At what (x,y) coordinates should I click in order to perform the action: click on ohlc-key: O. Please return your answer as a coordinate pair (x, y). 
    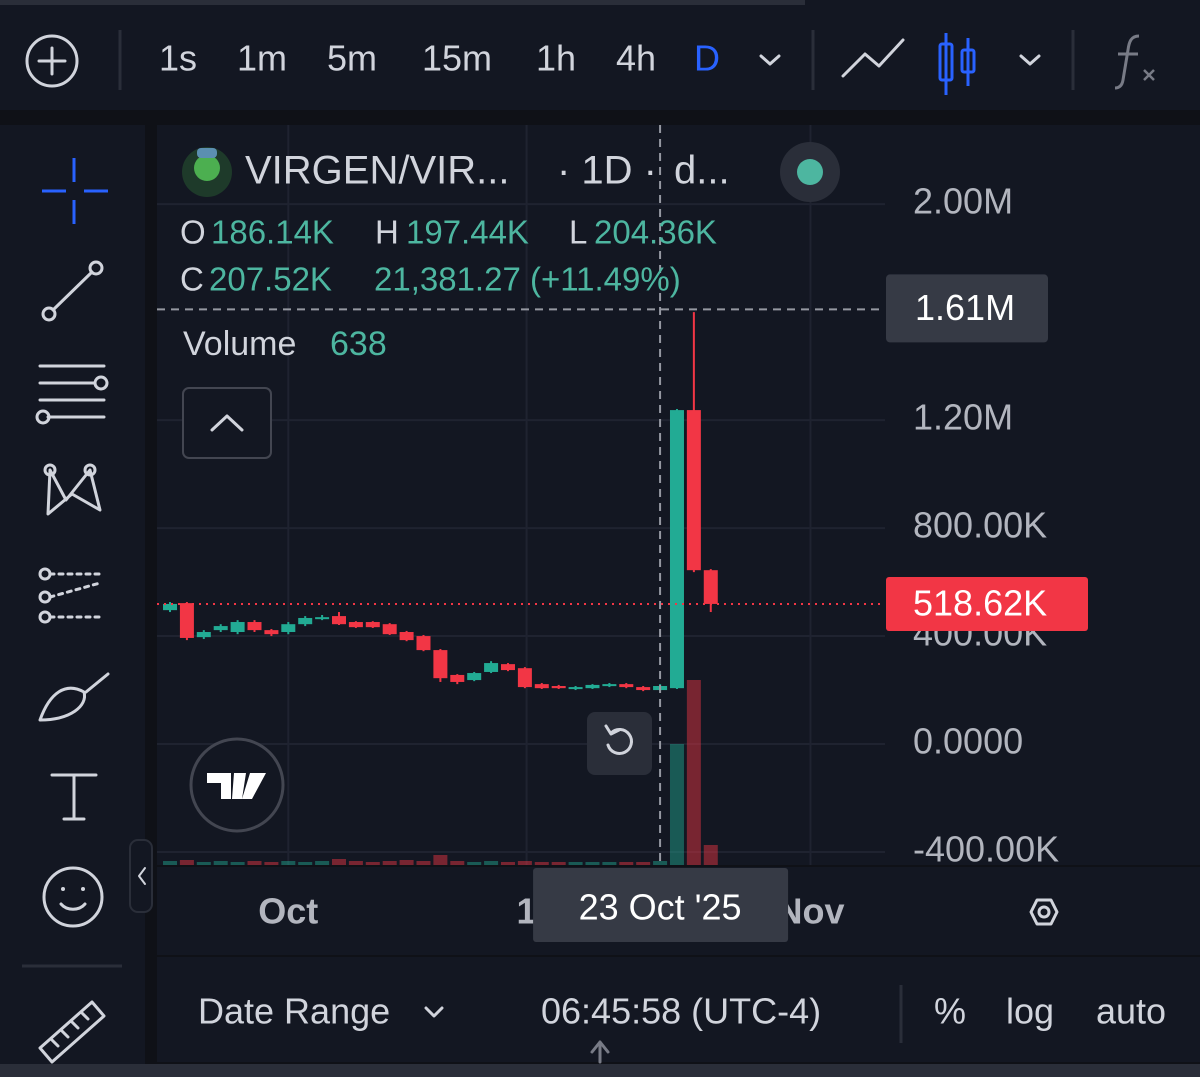
    Looking at the image, I should click on (193, 232).